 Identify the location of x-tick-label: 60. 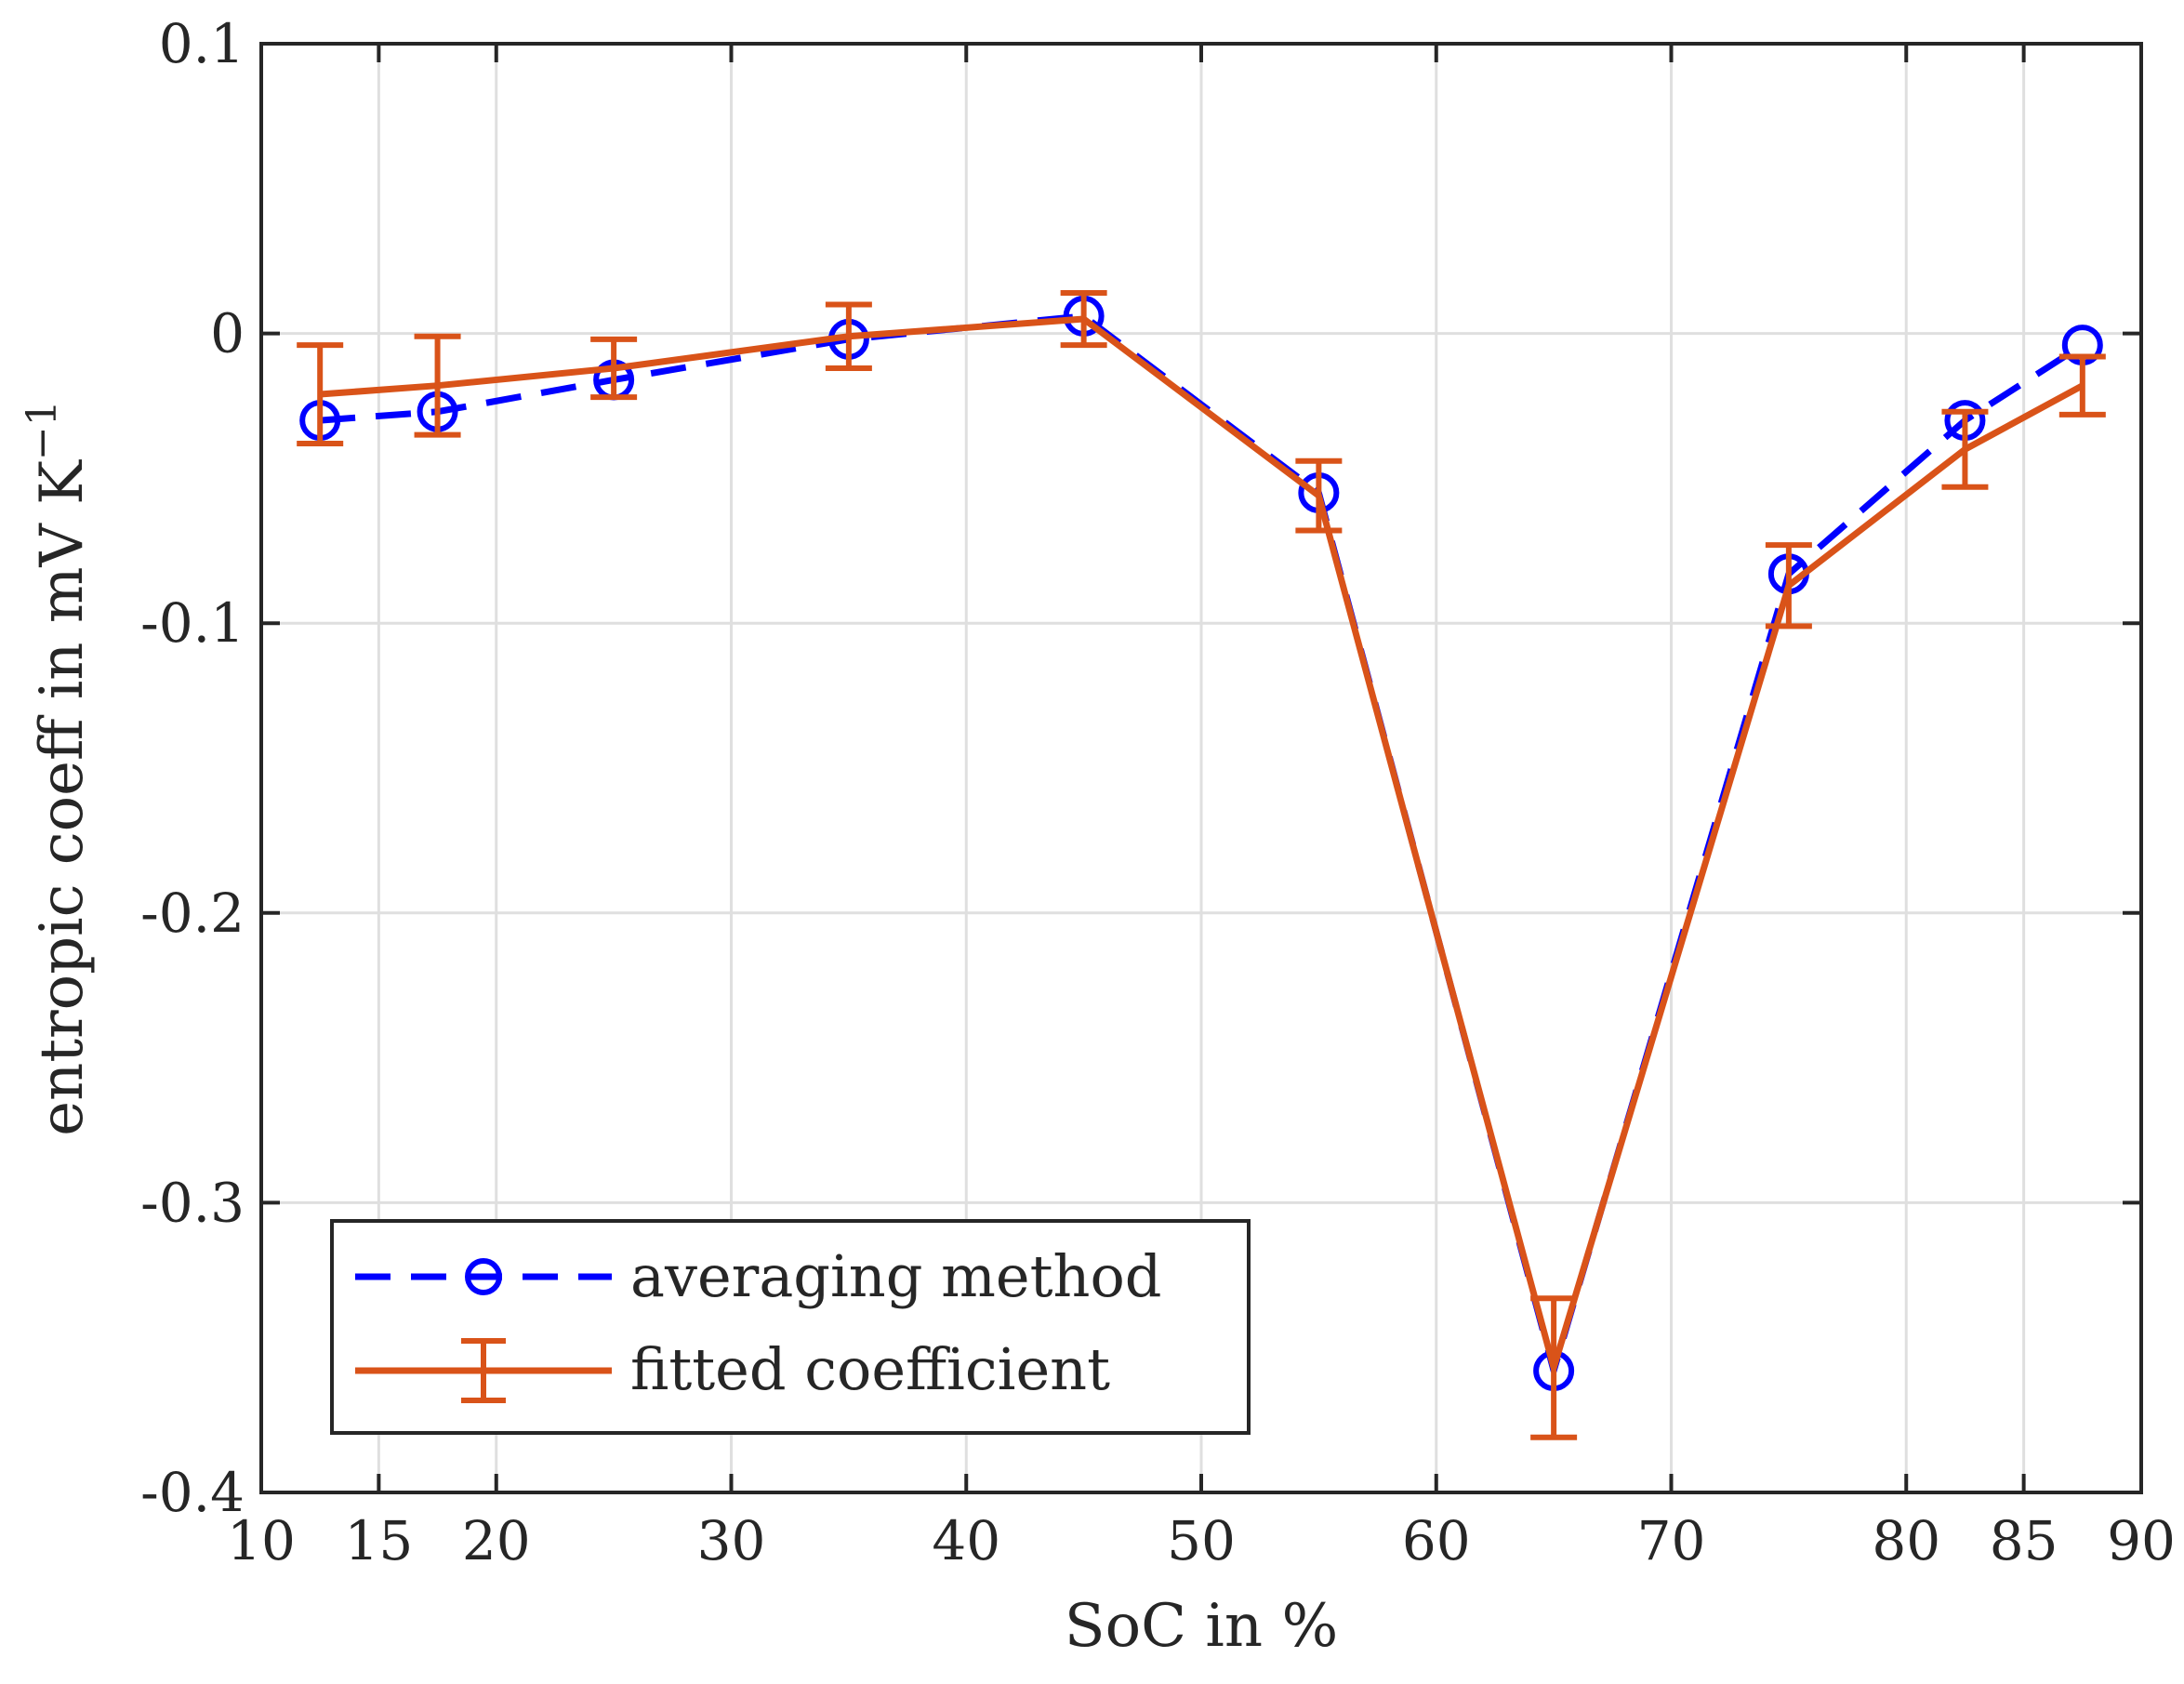
(1436, 1540).